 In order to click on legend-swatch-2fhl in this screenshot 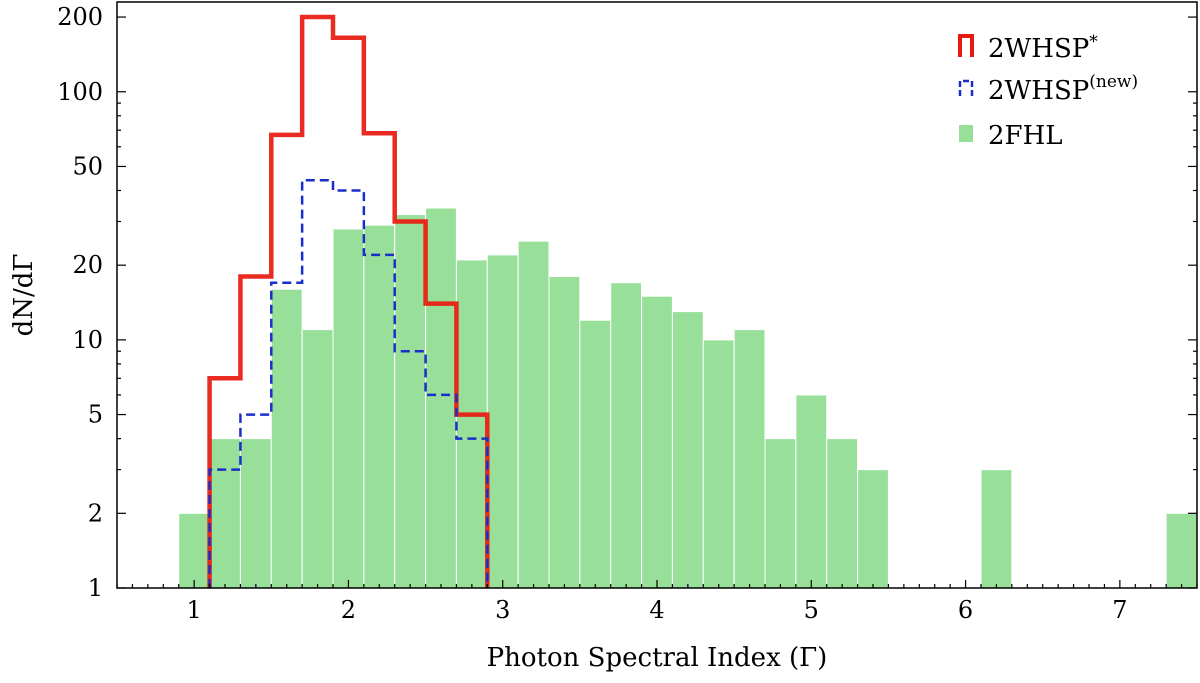, I will do `click(966, 133)`.